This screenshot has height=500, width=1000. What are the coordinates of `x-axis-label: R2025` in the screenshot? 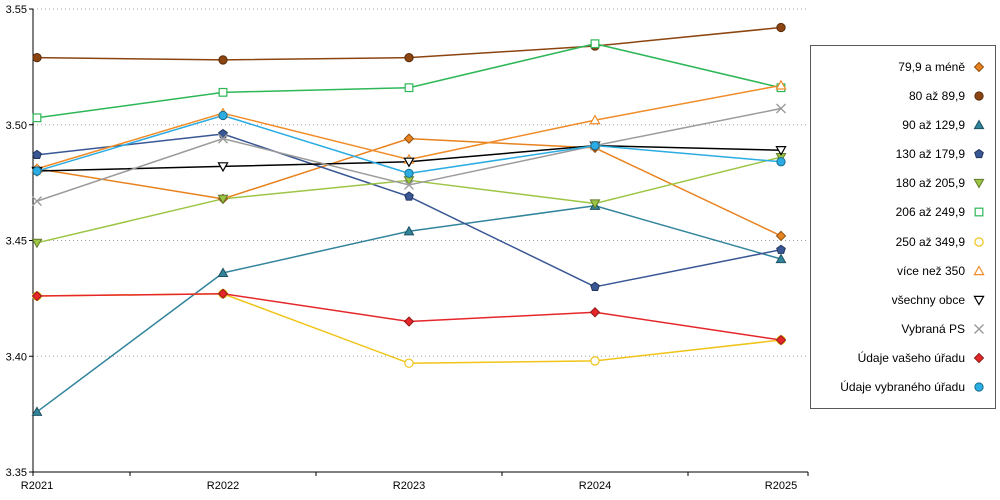 It's located at (781, 486).